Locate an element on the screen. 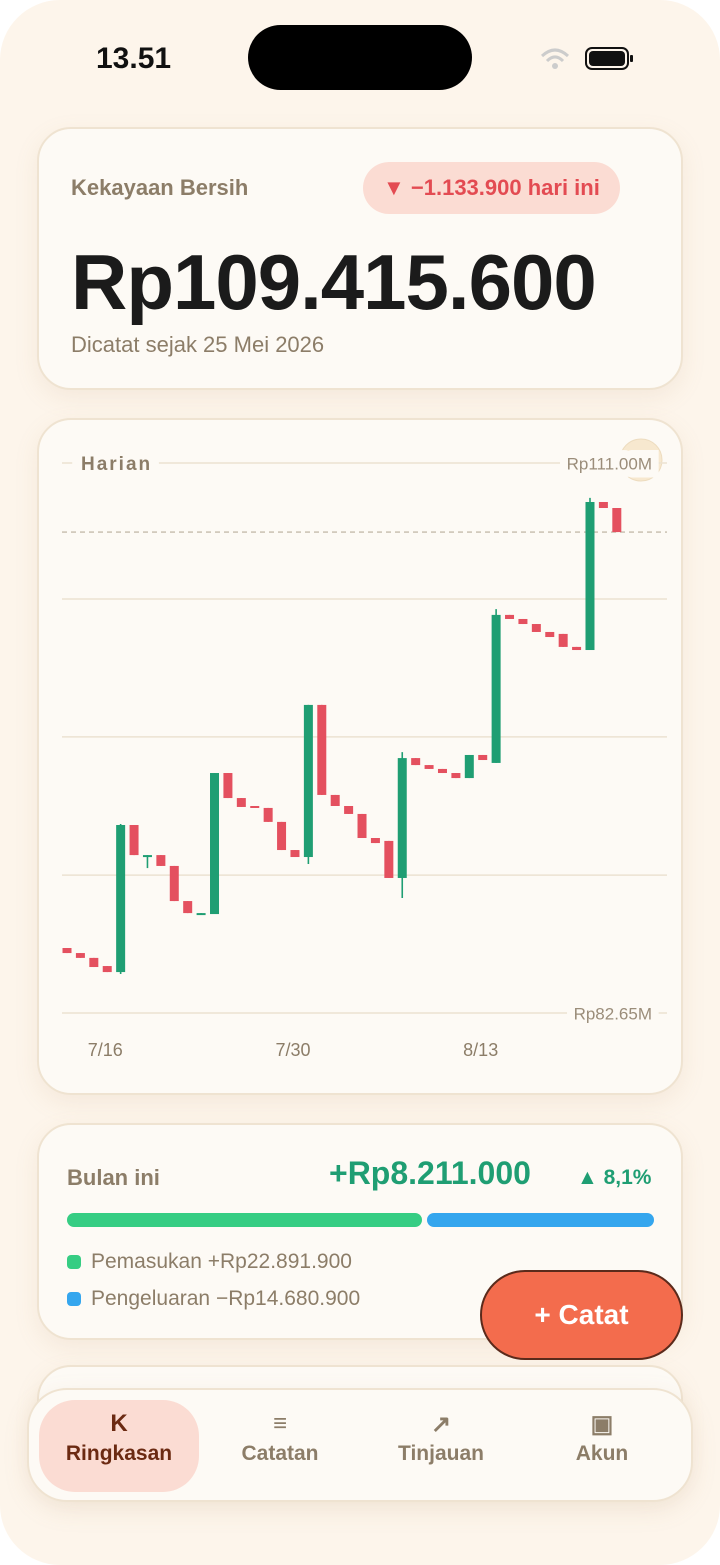  tab-label: Ringkasan is located at coordinates (119, 1453).